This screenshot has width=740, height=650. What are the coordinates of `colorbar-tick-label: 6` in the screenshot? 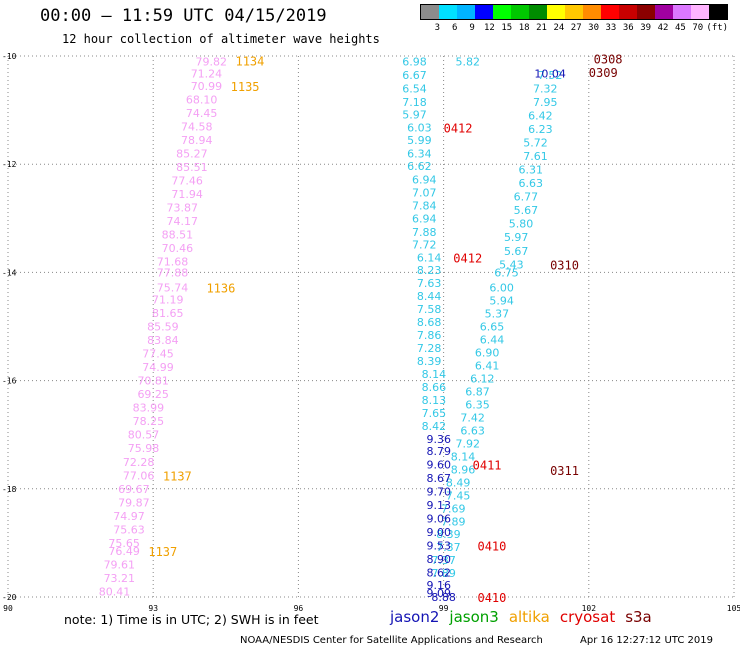 It's located at (455, 28).